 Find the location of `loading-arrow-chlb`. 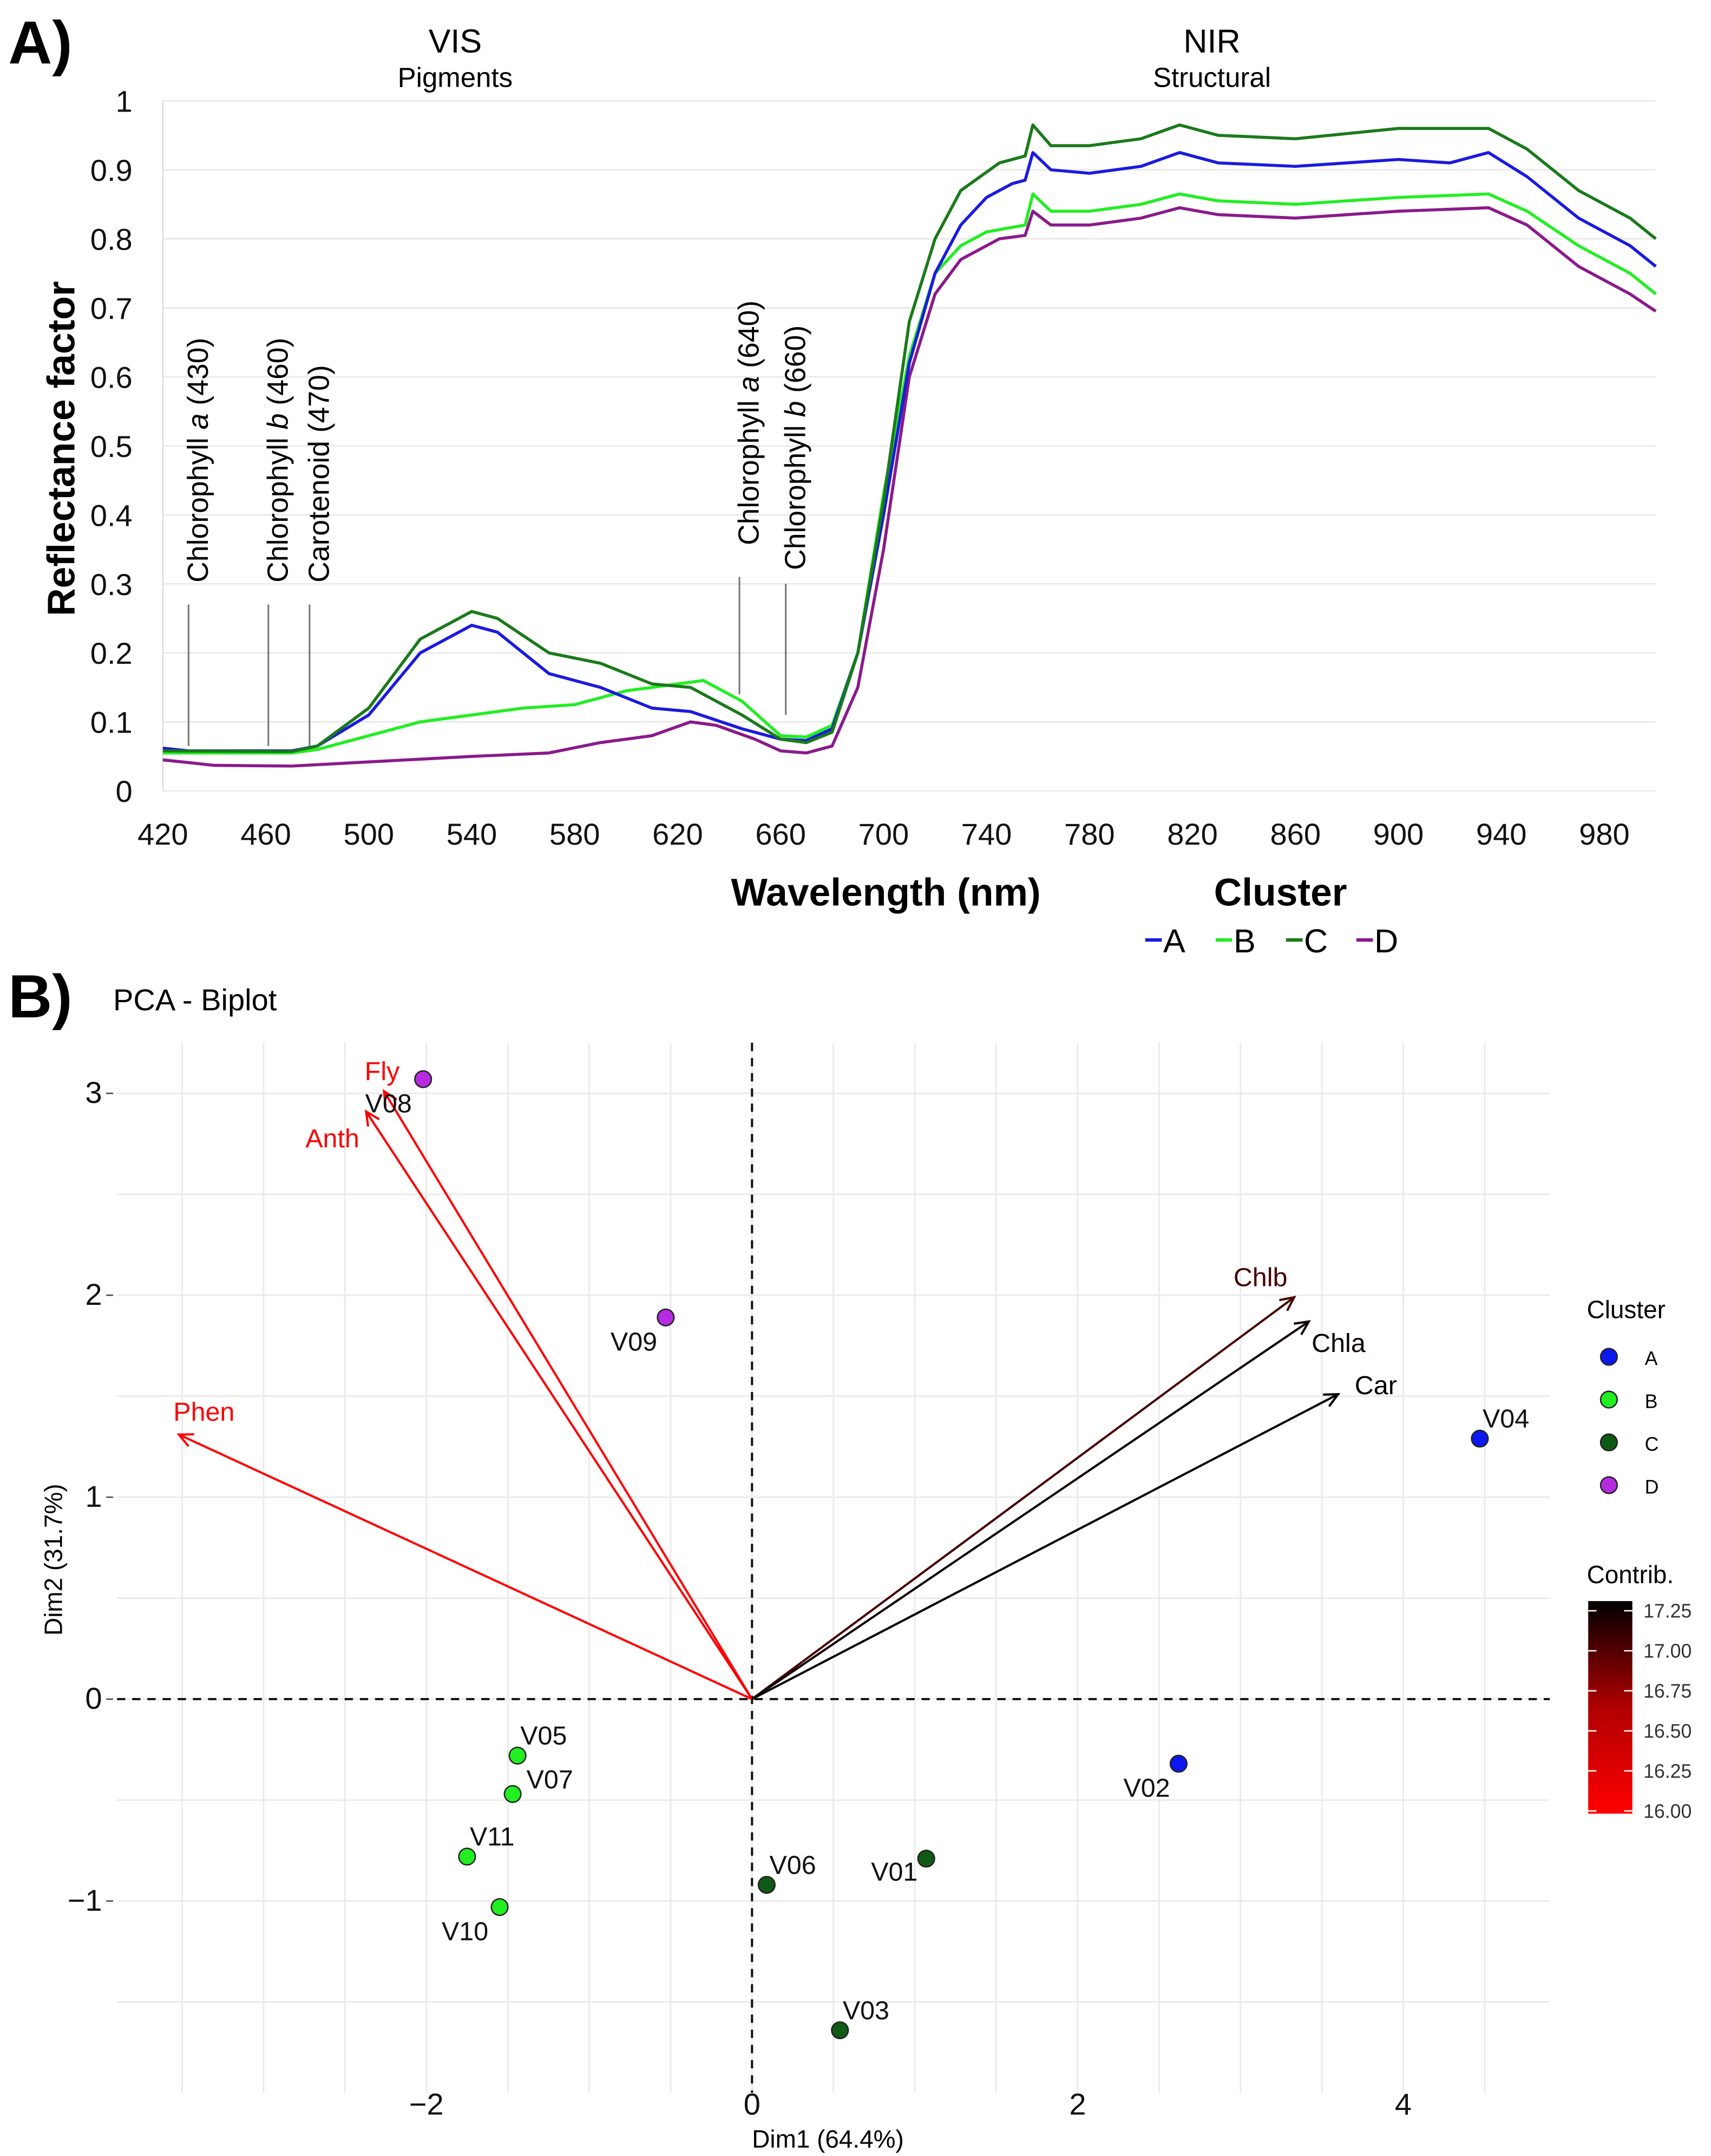

loading-arrow-chlb is located at coordinates (1023, 1498).